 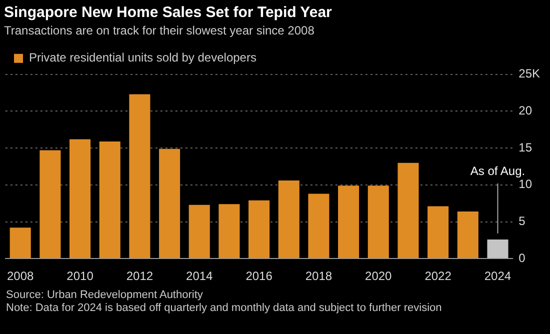 What do you see at coordinates (20, 276) in the screenshot?
I see `x-tick-label: 2008` at bounding box center [20, 276].